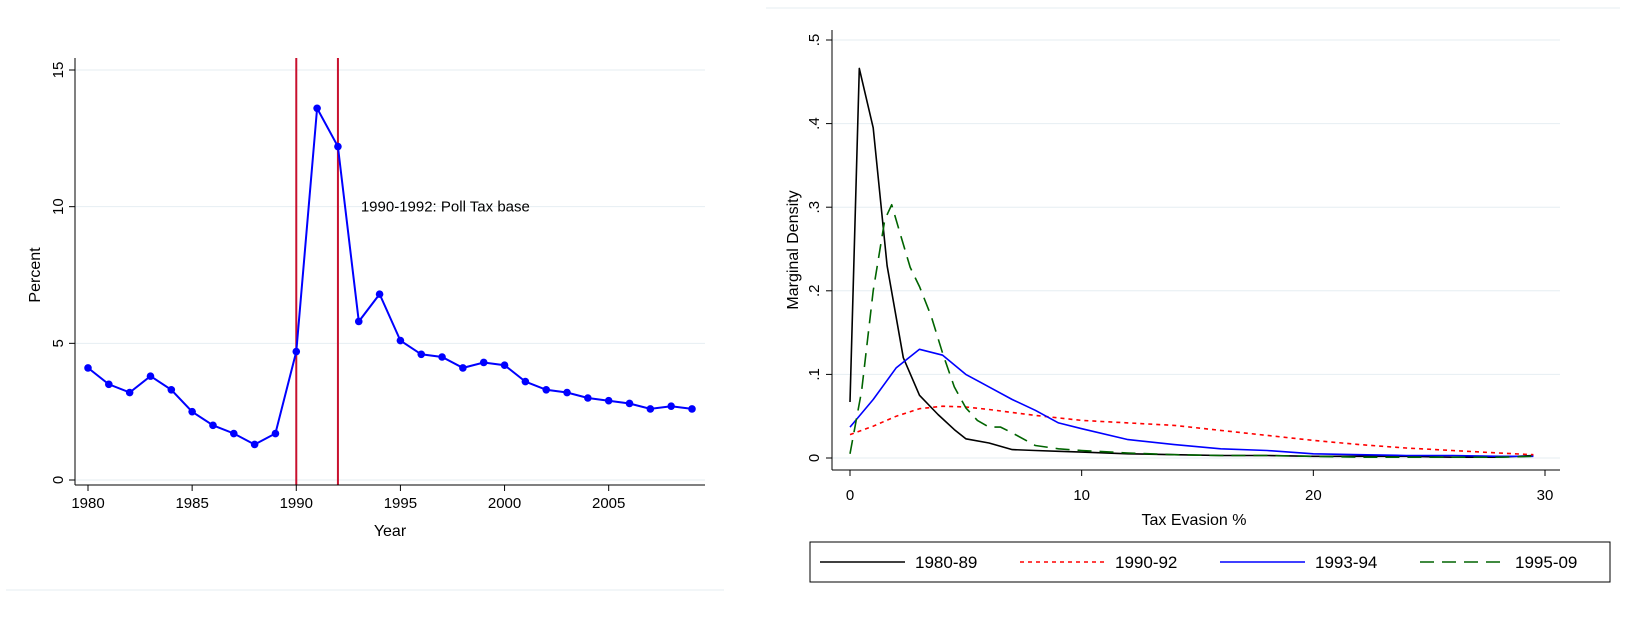 The width and height of the screenshot is (1625, 630). I want to click on right-y-tick-label: .3, so click(814, 207).